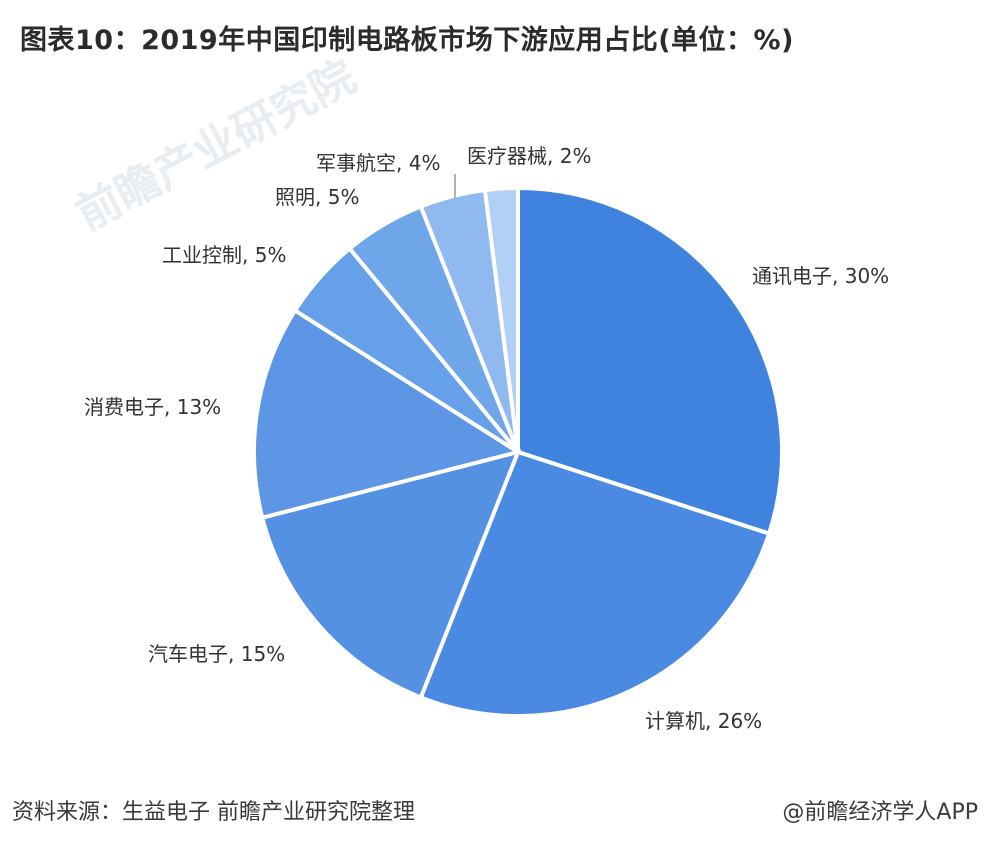 The height and width of the screenshot is (856, 984). I want to click on slice-label: 汽车电子, 15%, so click(216, 654).